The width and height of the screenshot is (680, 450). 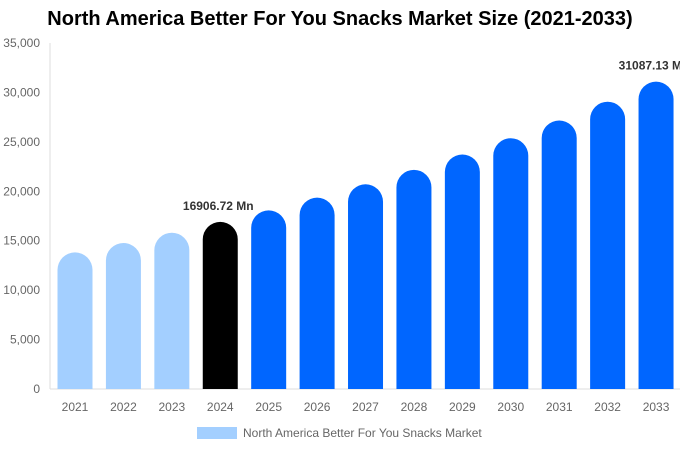 What do you see at coordinates (21, 92) in the screenshot?
I see `y-tick-label: 30,000` at bounding box center [21, 92].